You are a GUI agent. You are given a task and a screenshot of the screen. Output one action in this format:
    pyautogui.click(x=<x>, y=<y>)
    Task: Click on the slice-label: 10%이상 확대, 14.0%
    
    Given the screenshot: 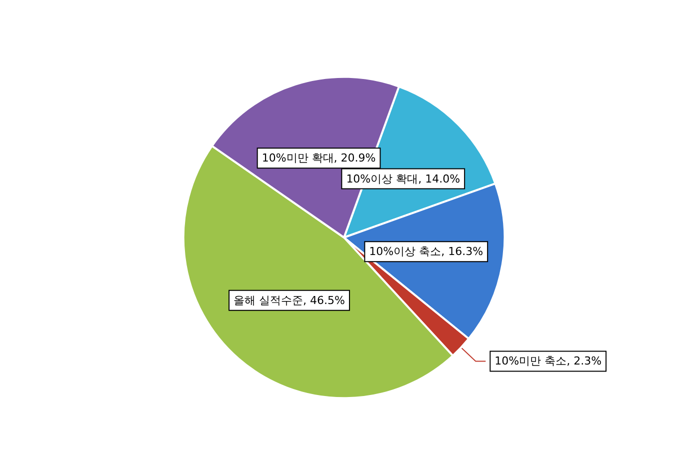 What is the action you would take?
    pyautogui.click(x=403, y=179)
    